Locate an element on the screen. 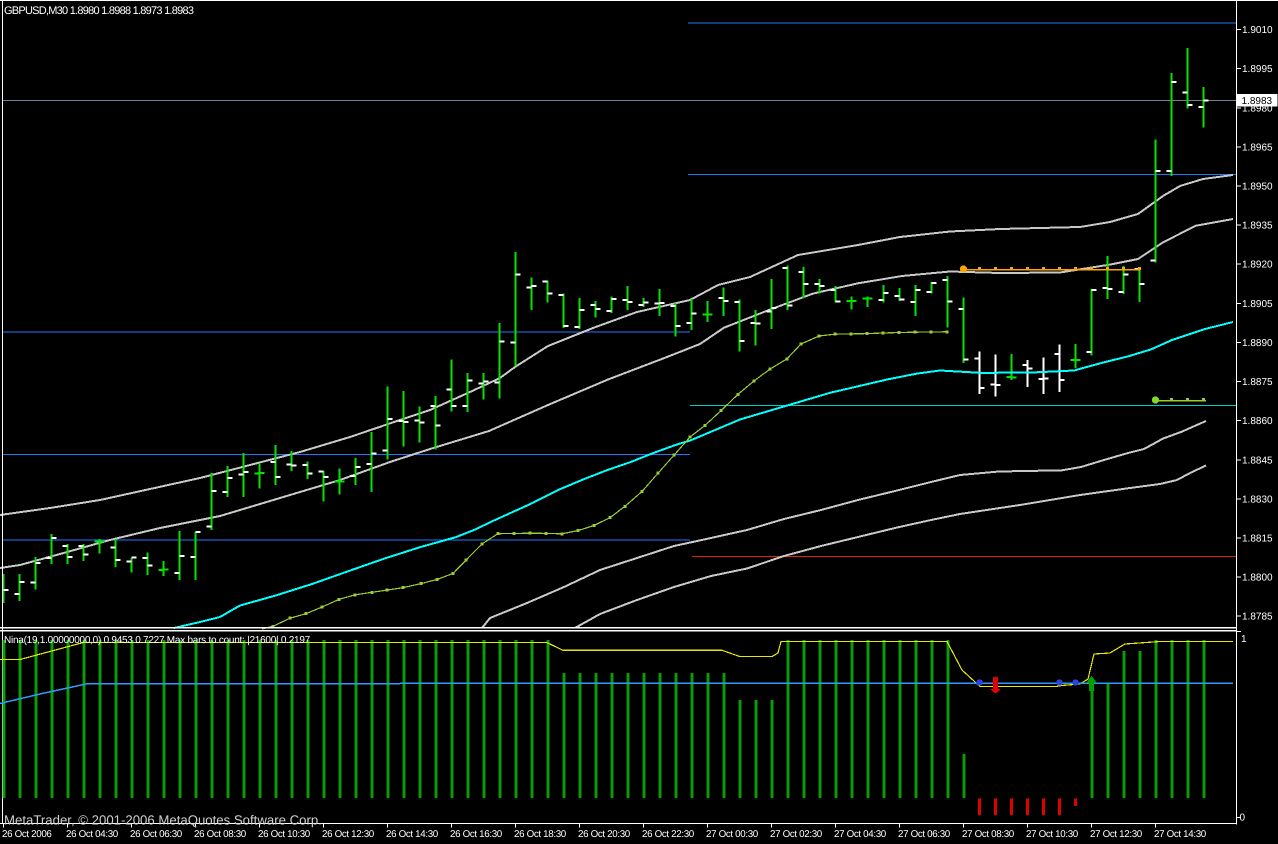 The width and height of the screenshot is (1278, 844). svg-text: 1.8905 is located at coordinates (1257, 304).